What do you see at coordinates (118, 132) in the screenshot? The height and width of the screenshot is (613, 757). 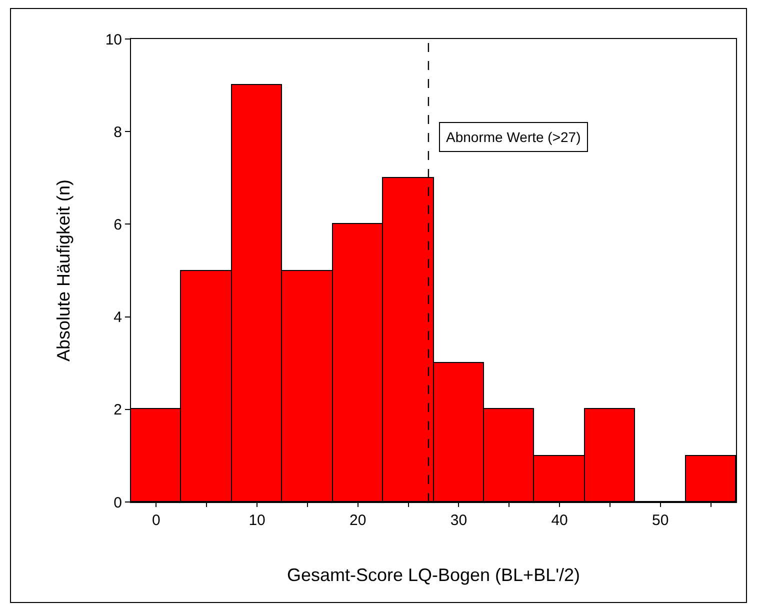 I see `y-tick-label: 8` at bounding box center [118, 132].